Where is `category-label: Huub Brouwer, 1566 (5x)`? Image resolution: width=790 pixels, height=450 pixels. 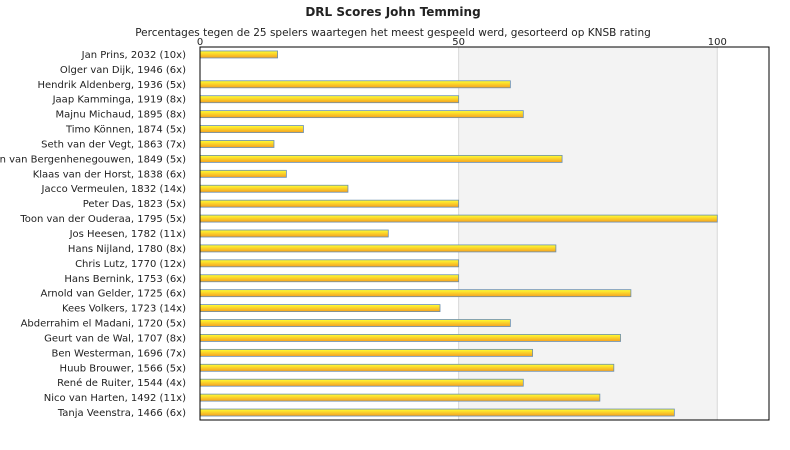
category-label: Huub Brouwer, 1566 (5x) is located at coordinates (123, 368).